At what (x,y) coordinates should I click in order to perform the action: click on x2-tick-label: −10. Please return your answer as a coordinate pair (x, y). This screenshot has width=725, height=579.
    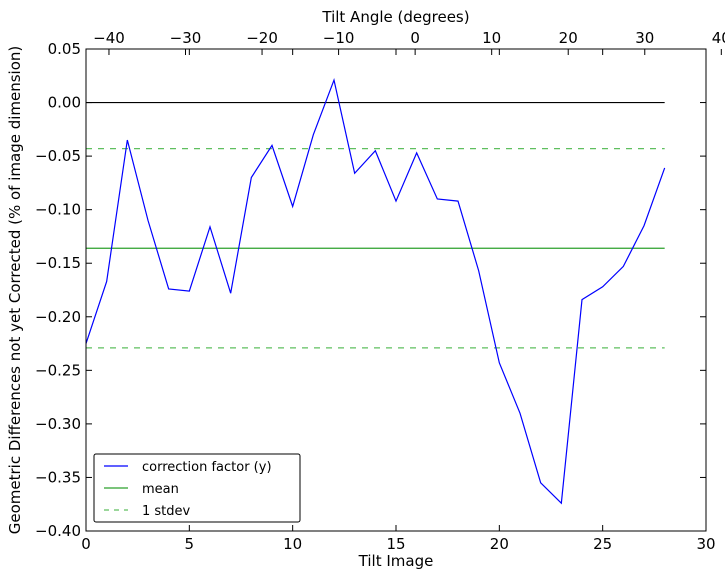
    Looking at the image, I should click on (339, 38).